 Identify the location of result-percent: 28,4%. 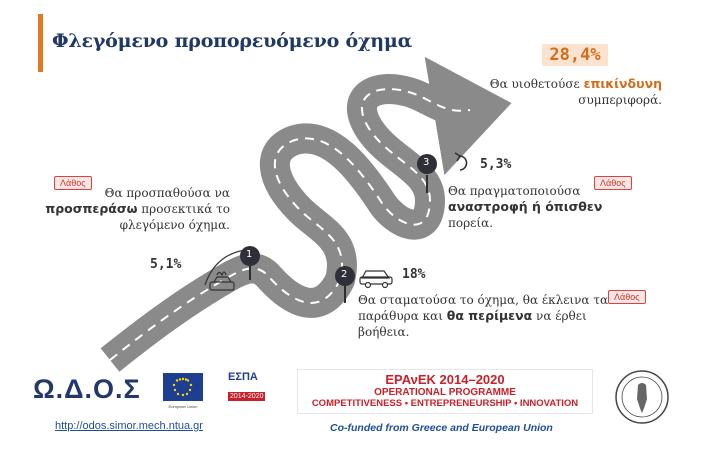
(575, 55).